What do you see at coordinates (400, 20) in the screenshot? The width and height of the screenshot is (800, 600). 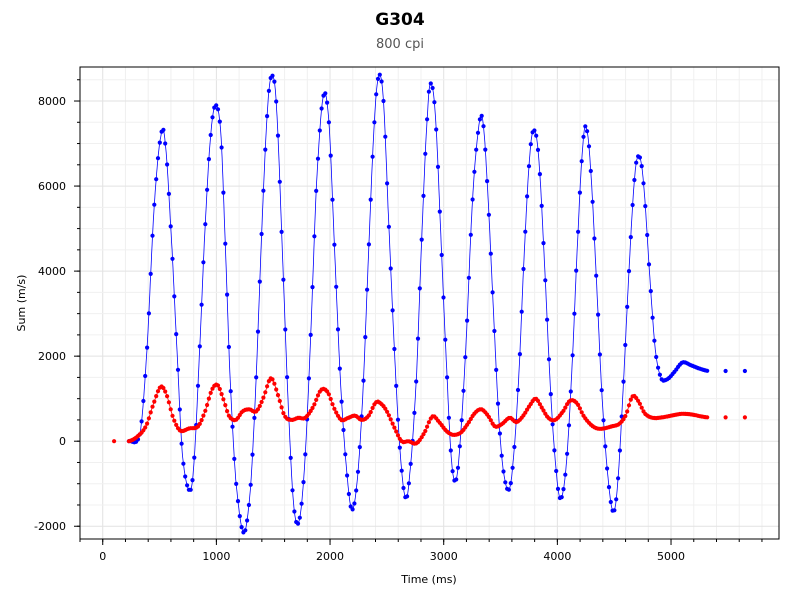 I see `chart-title: G304` at bounding box center [400, 20].